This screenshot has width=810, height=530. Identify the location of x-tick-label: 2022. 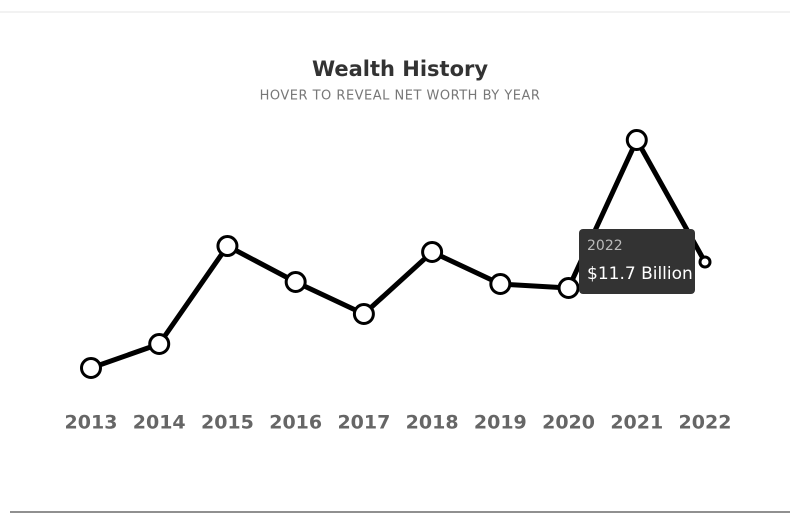
(705, 423).